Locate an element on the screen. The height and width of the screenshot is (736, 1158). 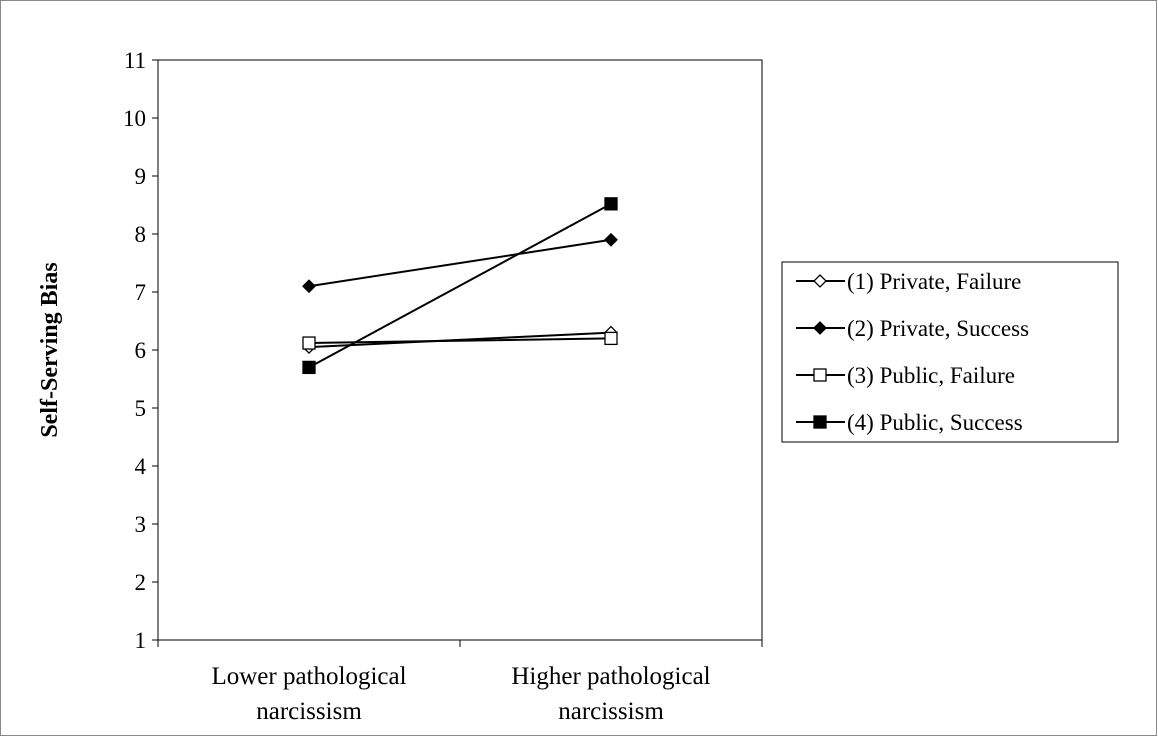
y-tick-label: 1 is located at coordinates (141, 640).